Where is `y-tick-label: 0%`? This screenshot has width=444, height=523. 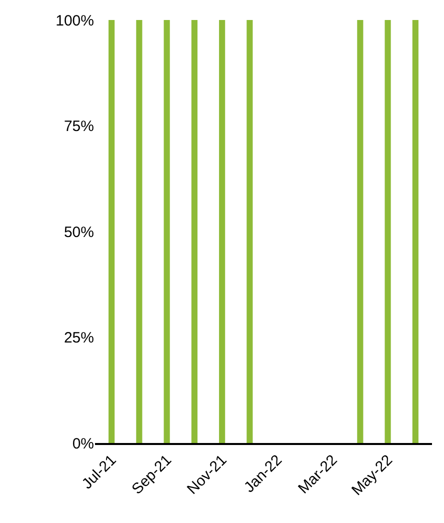 y-tick-label: 0% is located at coordinates (83, 443).